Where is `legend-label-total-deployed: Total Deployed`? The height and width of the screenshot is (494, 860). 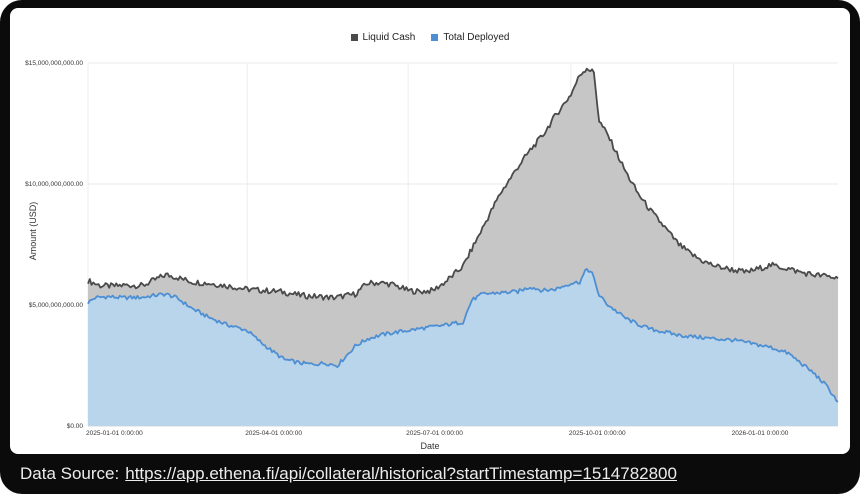 legend-label-total-deployed: Total Deployed is located at coordinates (476, 37).